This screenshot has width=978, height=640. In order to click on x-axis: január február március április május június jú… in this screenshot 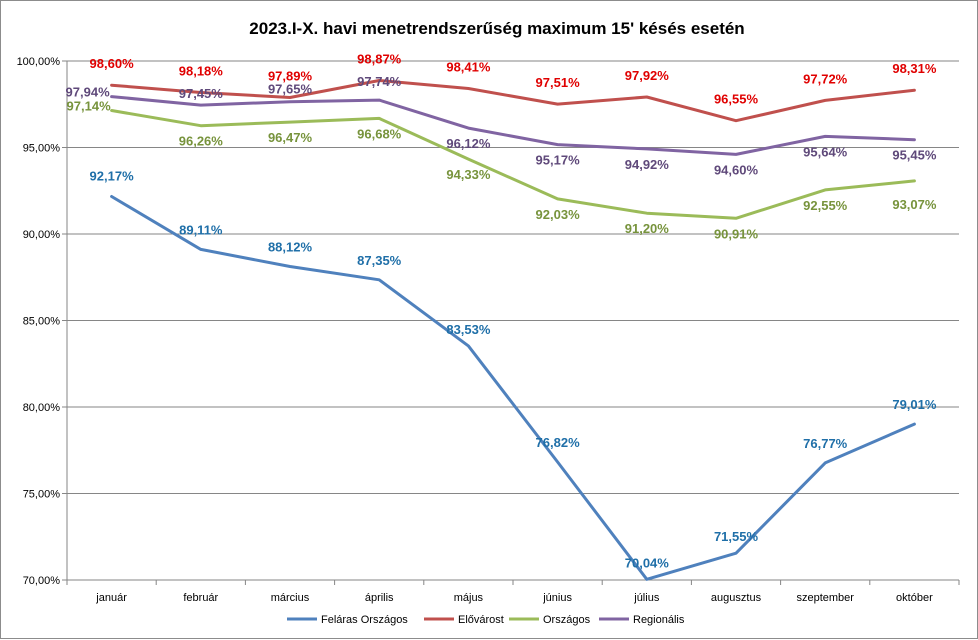, I will do `click(513, 592)`.